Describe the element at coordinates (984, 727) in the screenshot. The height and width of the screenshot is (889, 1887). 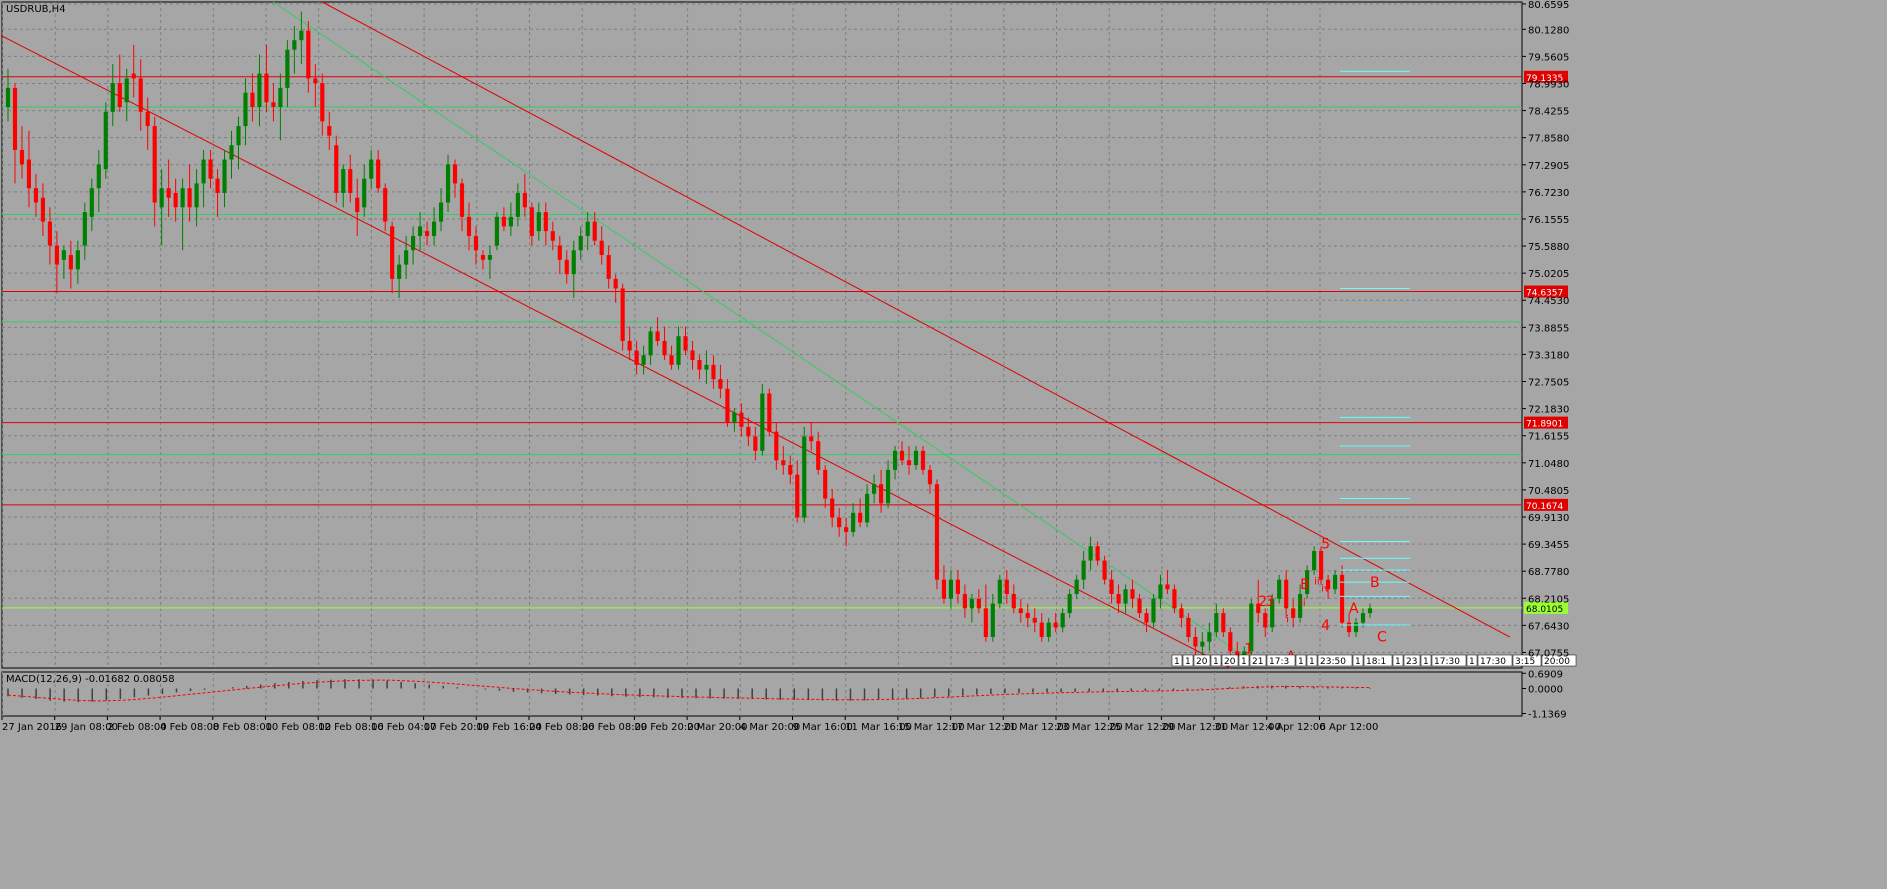
I see `time-tick-label: 17 Mar 12:00` at that location.